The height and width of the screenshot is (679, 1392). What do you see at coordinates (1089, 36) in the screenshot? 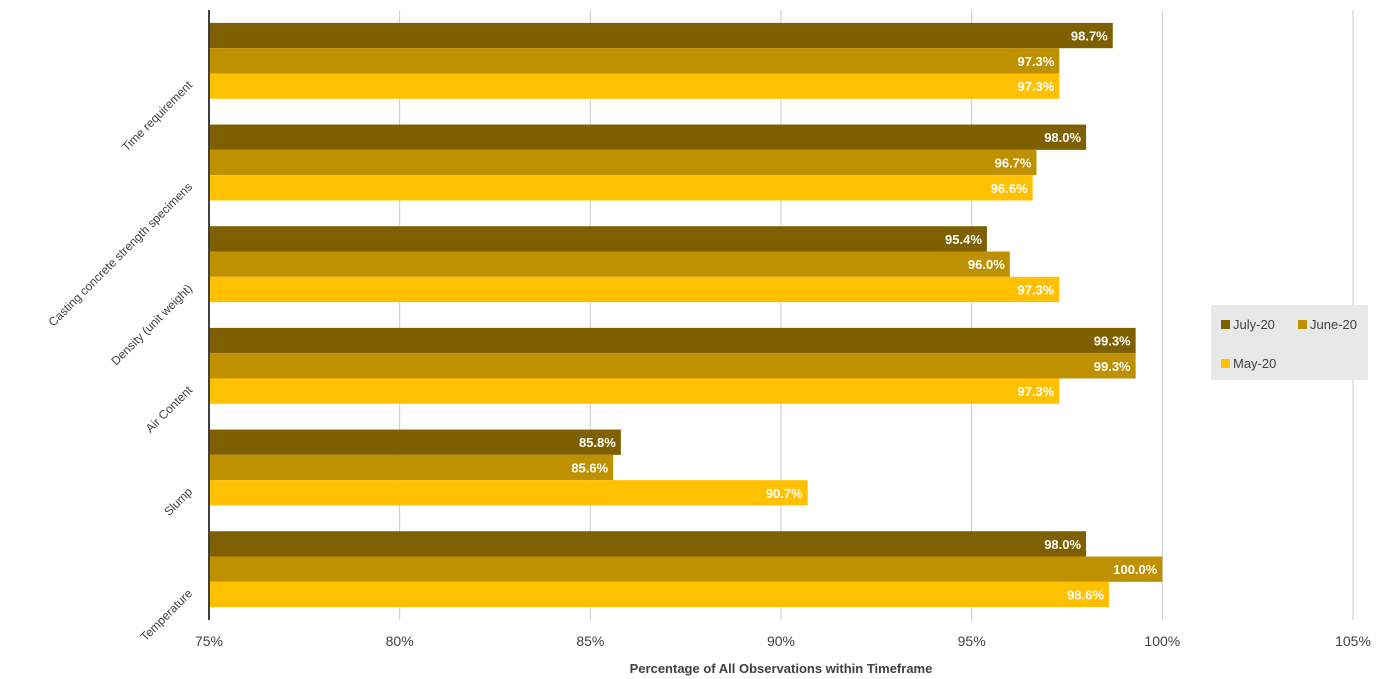
I see `data-label: 98.7%` at bounding box center [1089, 36].